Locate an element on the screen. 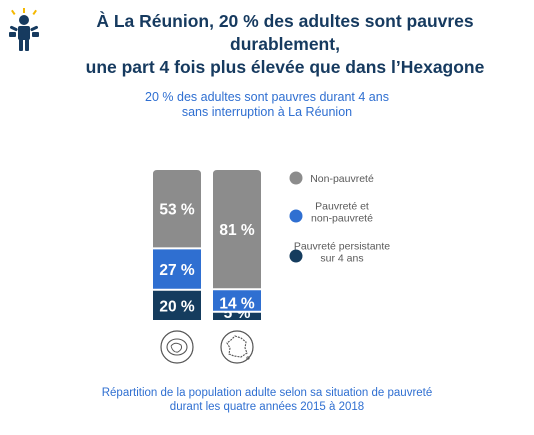 This screenshot has width=534, height=435. legend-label: non-pauvreté is located at coordinates (342, 219).